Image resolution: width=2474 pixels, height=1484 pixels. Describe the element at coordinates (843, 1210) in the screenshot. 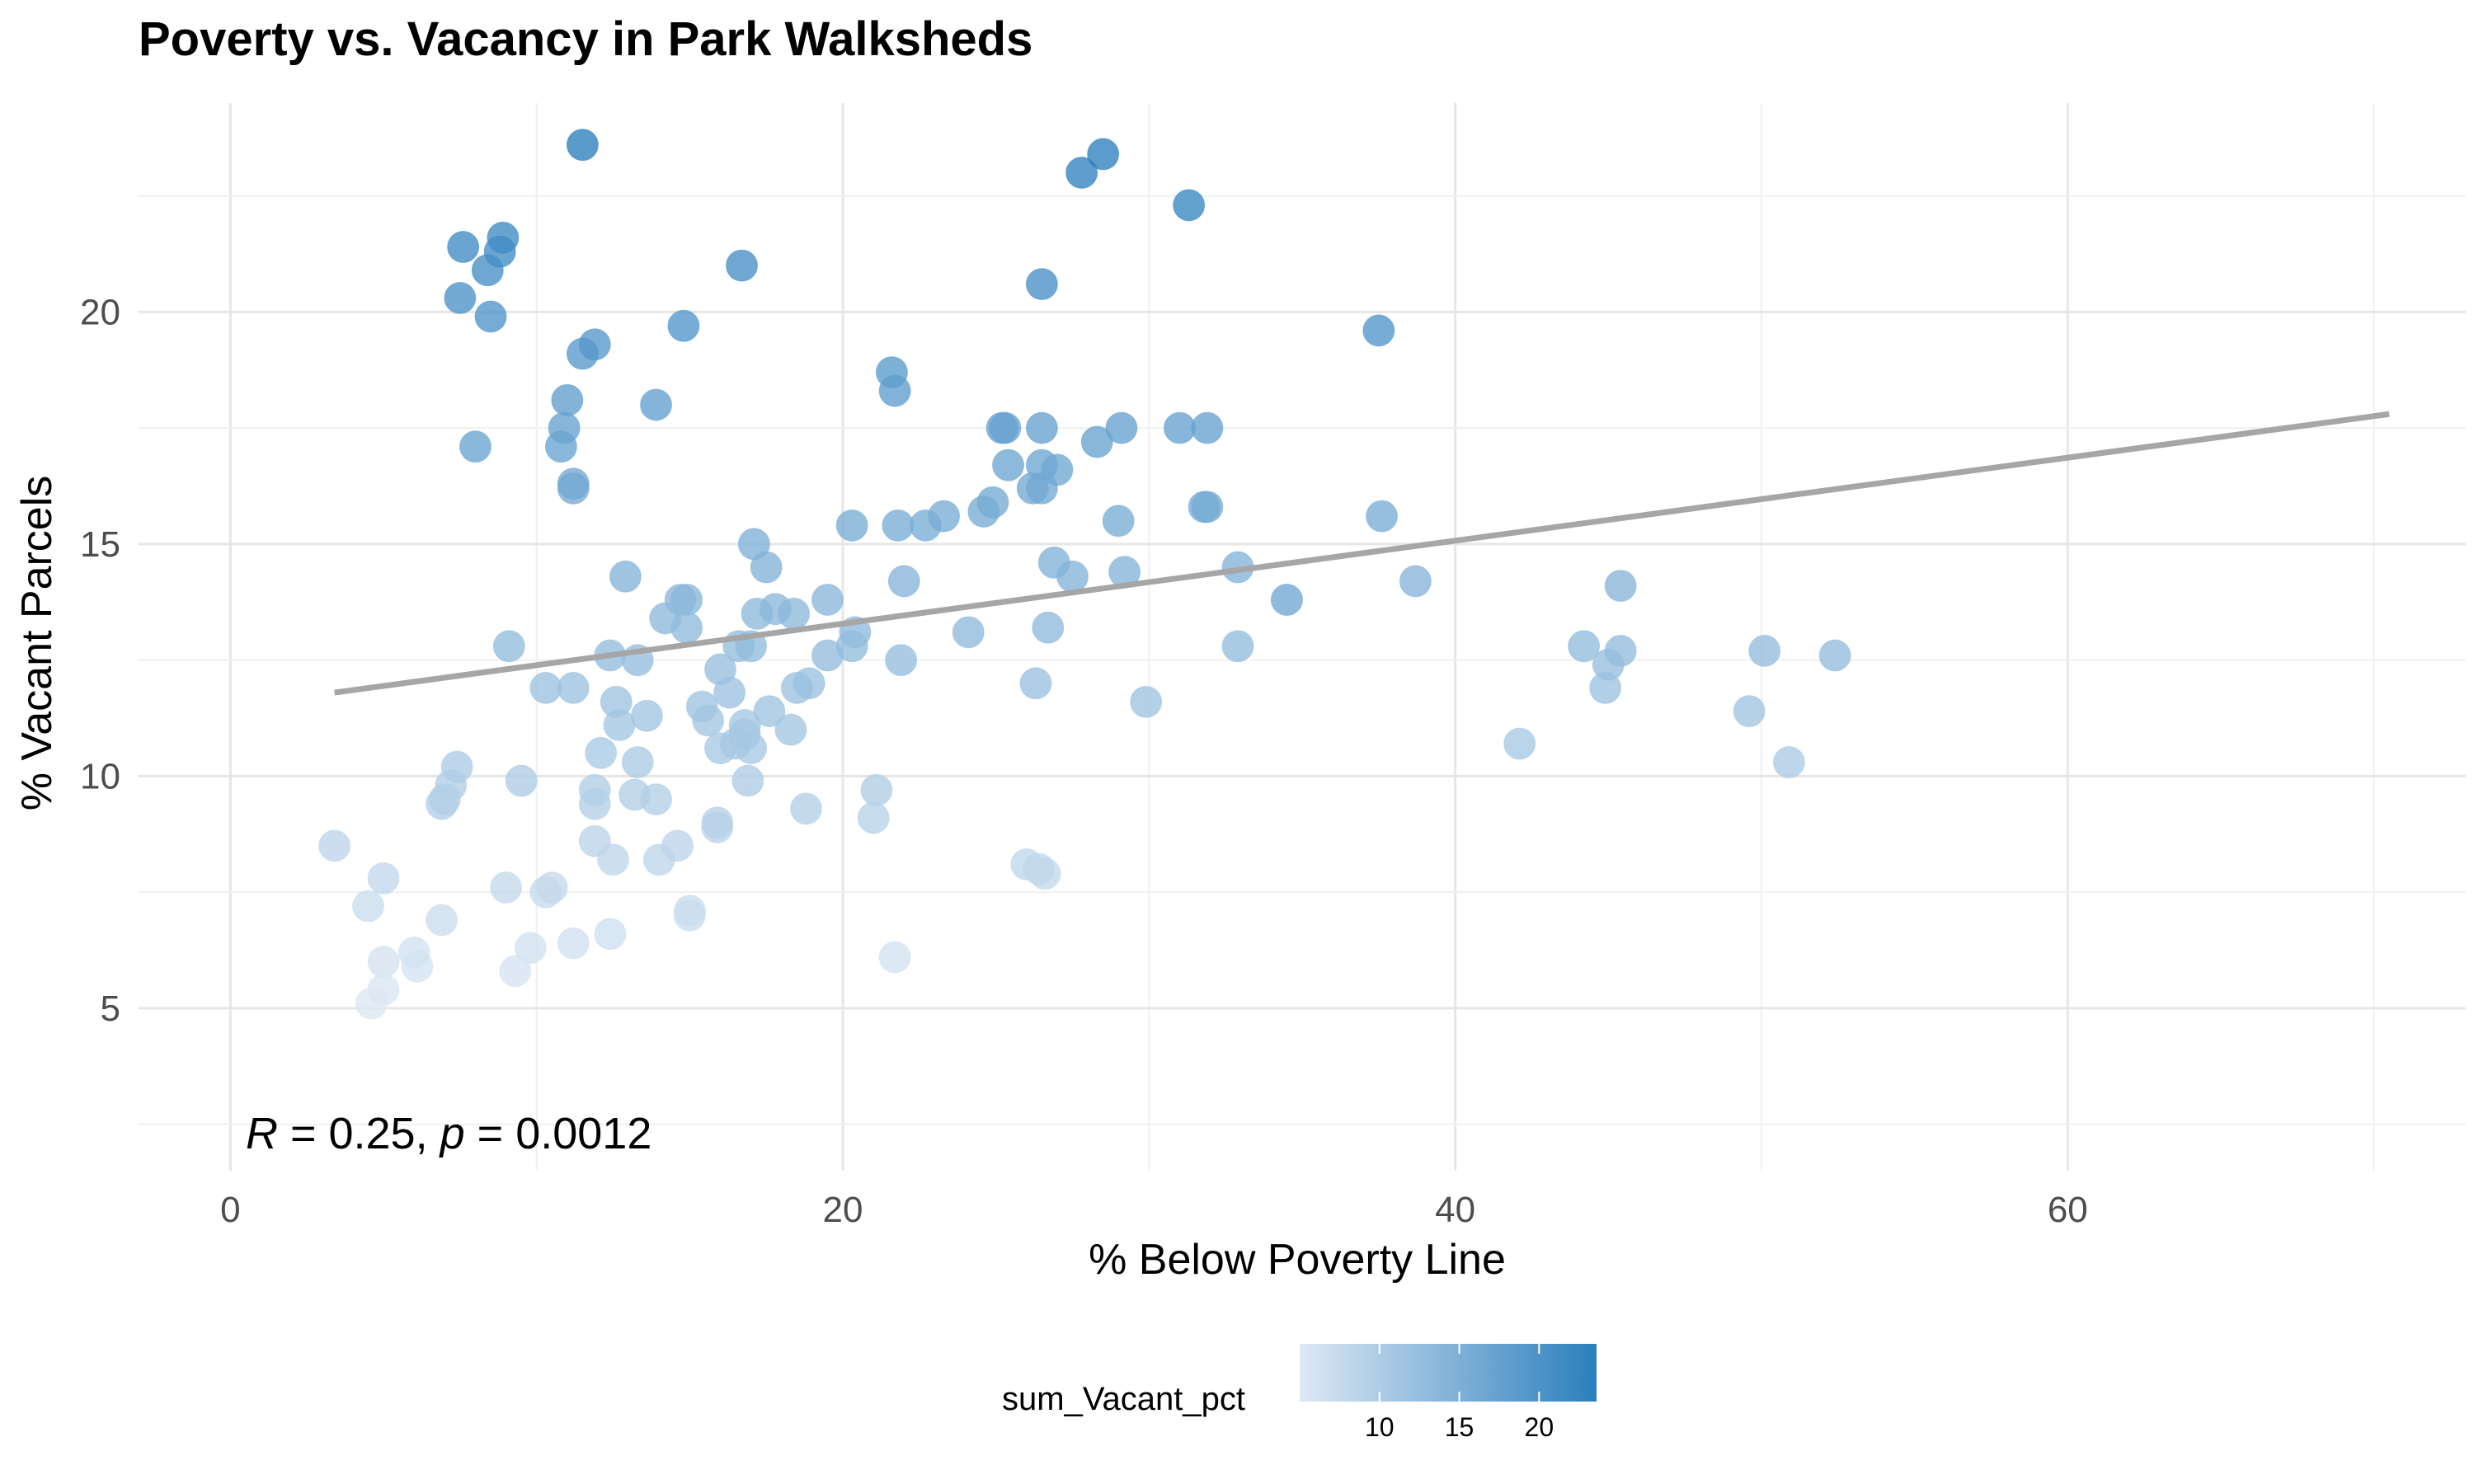

I see `x-tick-label: 20` at that location.